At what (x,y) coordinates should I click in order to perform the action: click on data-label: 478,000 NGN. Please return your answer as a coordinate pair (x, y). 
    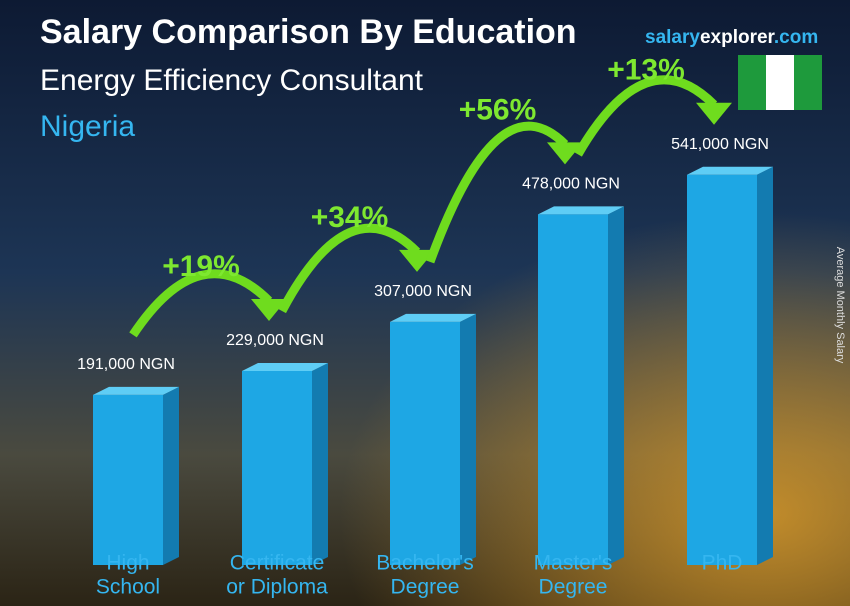
    Looking at the image, I should click on (571, 184).